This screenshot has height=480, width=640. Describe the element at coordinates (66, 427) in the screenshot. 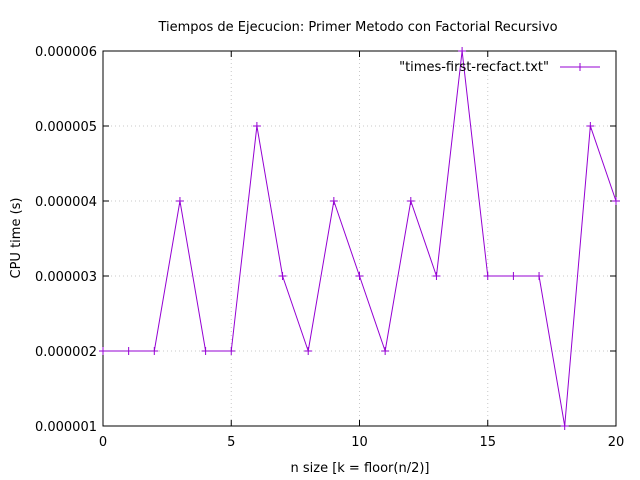

I see `y-tick-label: 0.000001` at that location.